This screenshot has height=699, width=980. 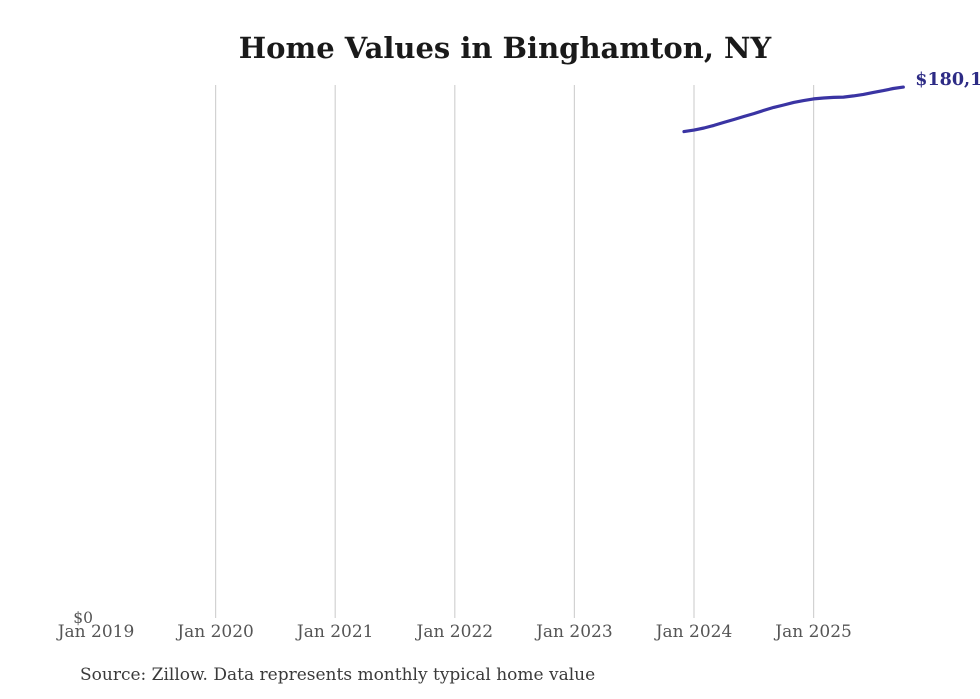 I want to click on chart-title: Home Values in Binghamton, NY, so click(x=505, y=48).